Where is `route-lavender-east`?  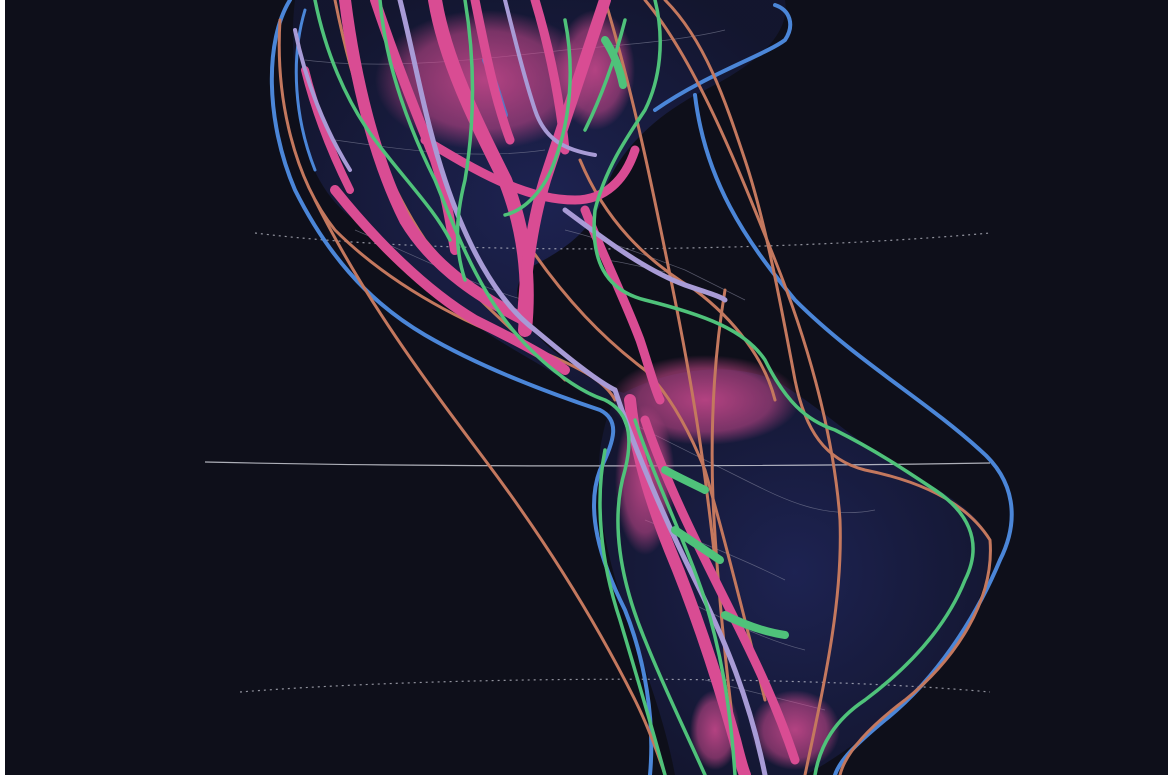
route-lavender-east is located at coordinates (550, 78).